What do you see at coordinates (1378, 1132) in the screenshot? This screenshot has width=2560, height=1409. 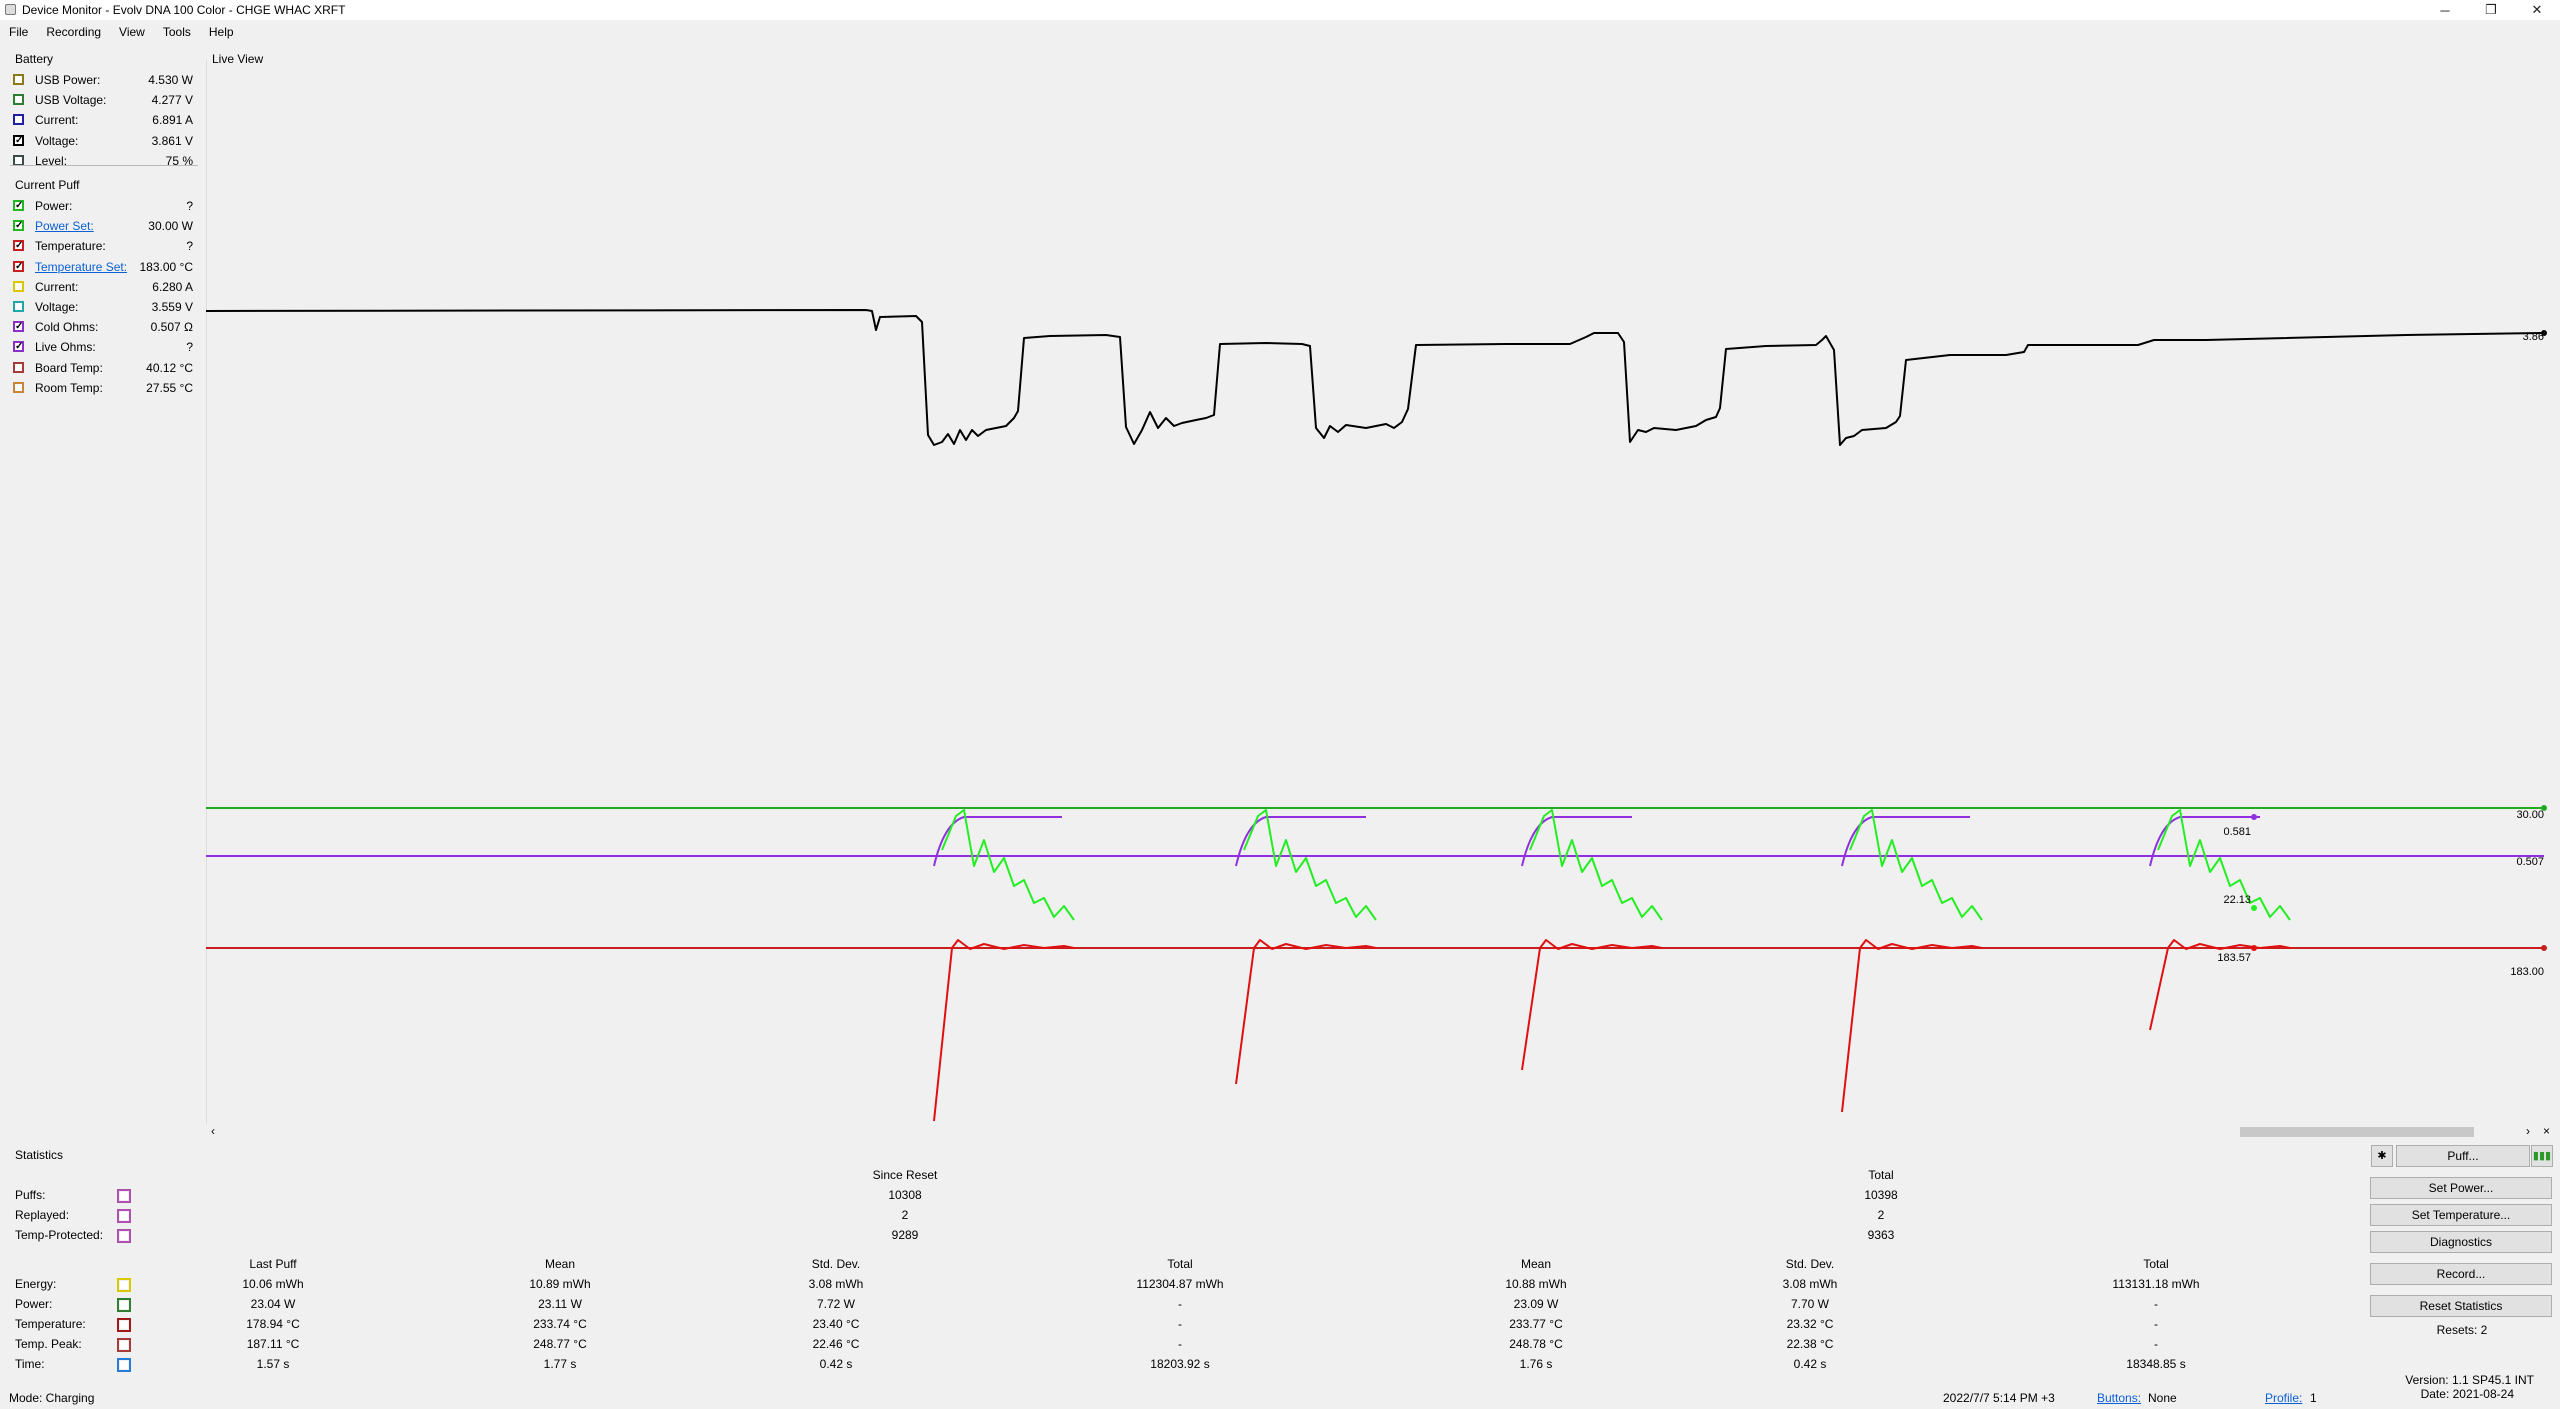 I see `chart-scrollbar: ‹ › ×` at bounding box center [1378, 1132].